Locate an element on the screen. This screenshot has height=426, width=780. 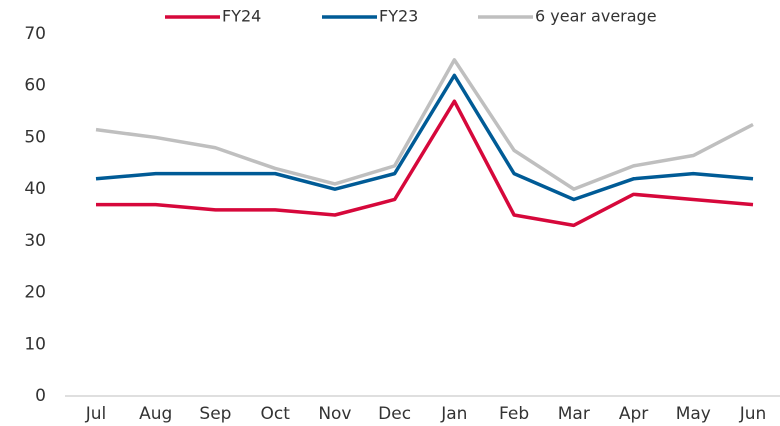
y-tick-label: 10 is located at coordinates (35, 344).